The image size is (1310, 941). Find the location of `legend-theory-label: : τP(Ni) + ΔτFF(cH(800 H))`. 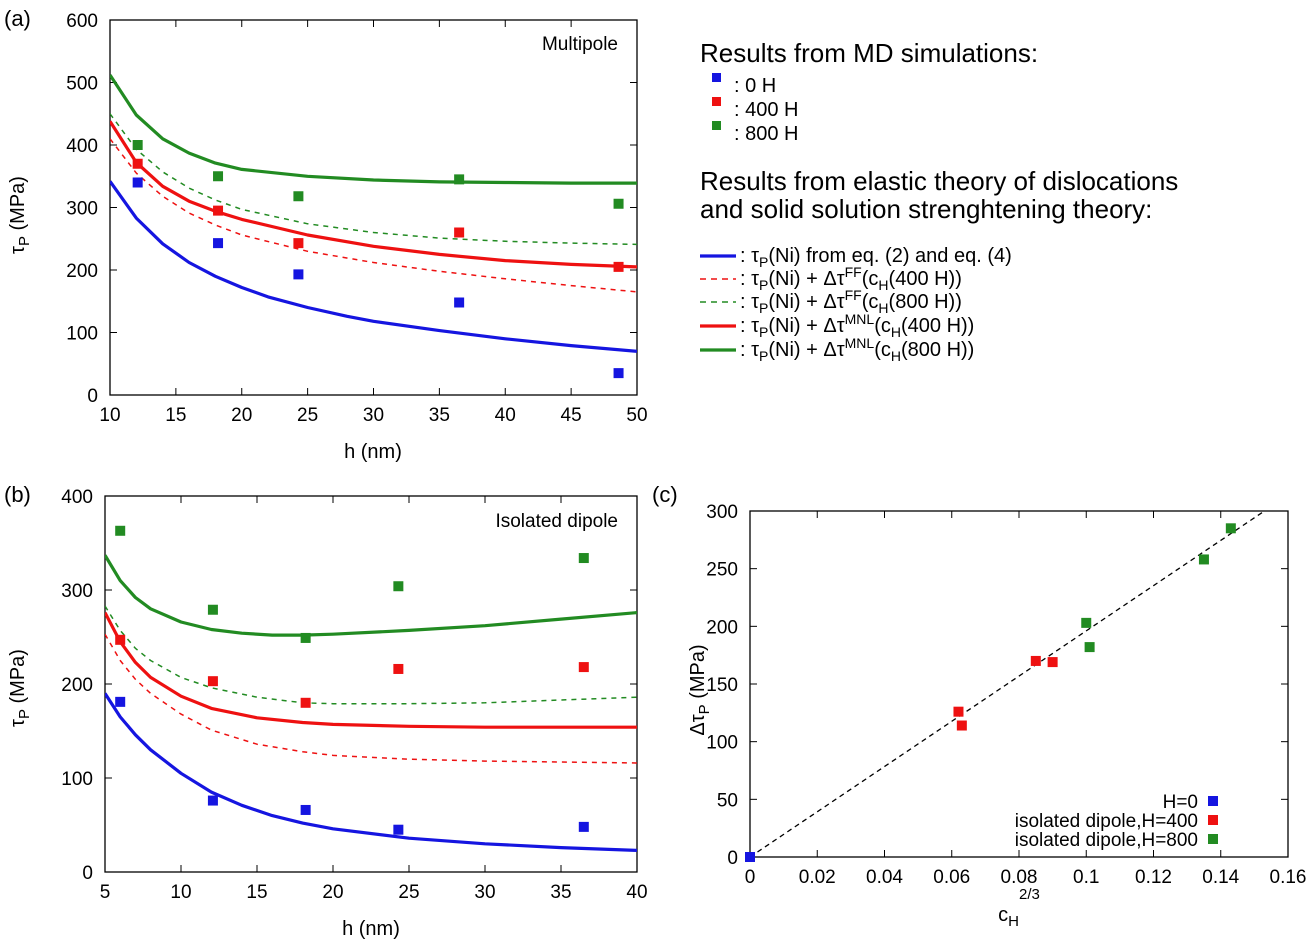

legend-theory-label: : τP(Ni) + ΔτFF(cH(800 H)) is located at coordinates (851, 301).